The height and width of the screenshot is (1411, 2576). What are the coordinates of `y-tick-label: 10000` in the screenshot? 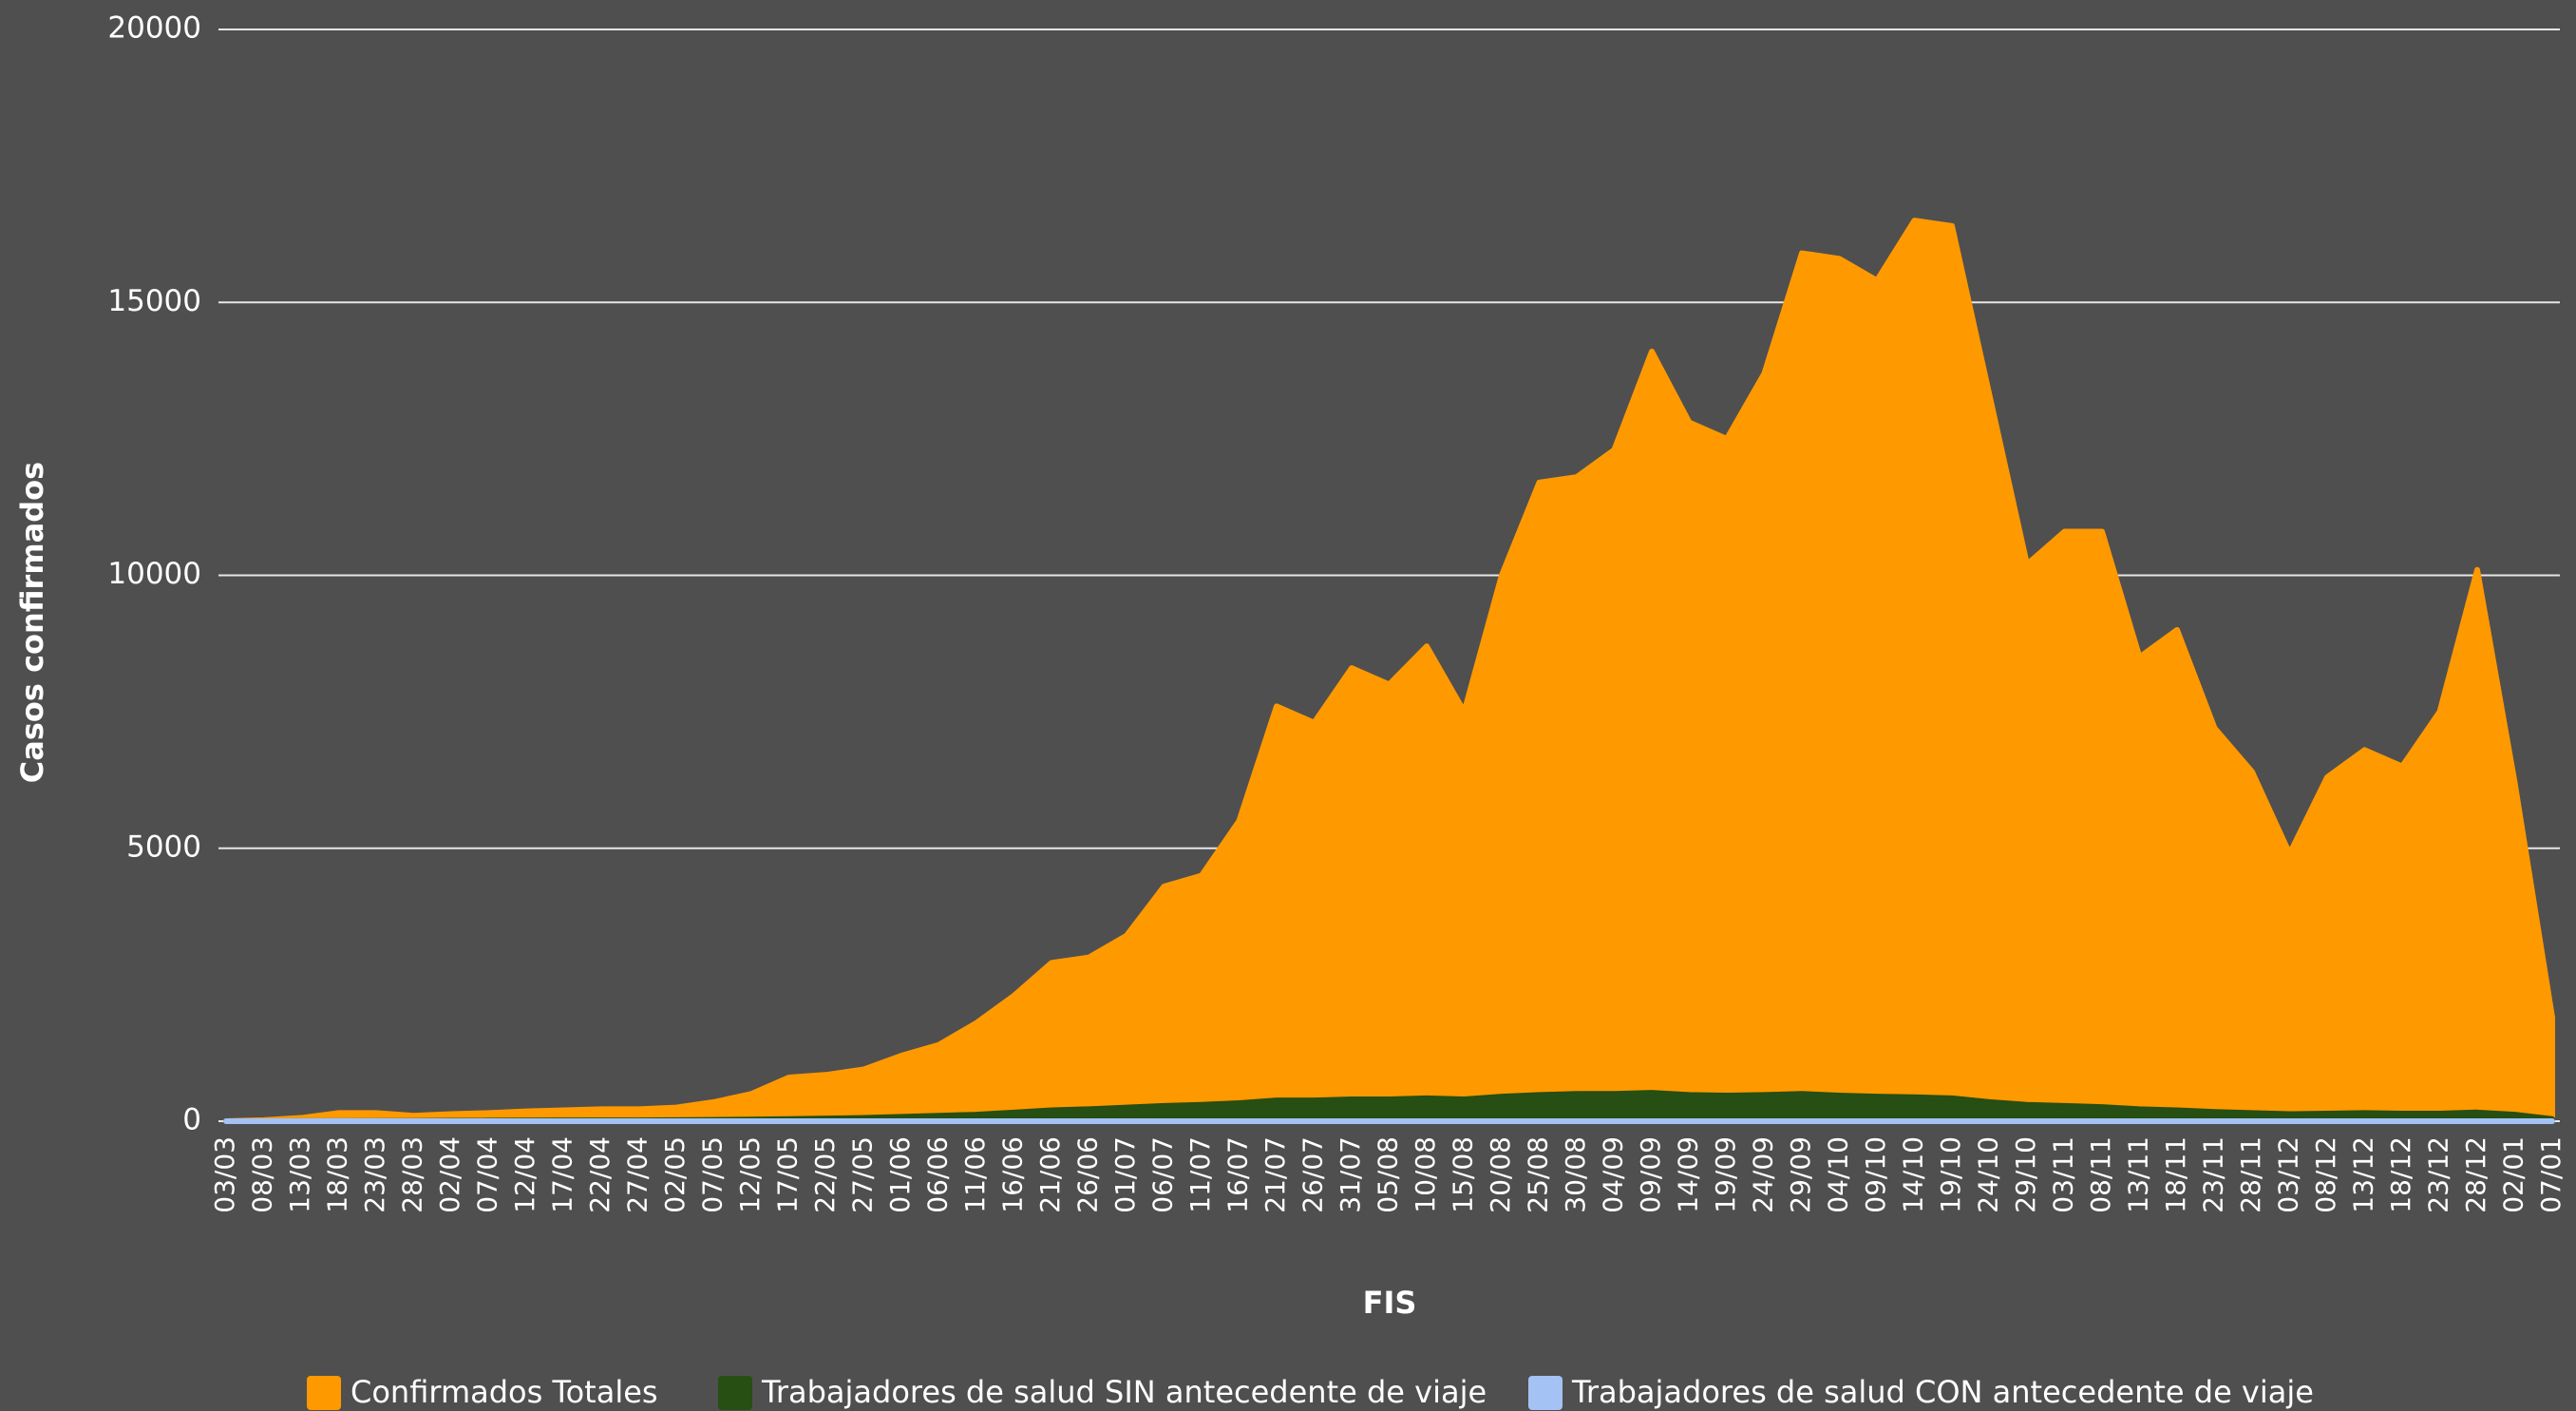 It's located at (154, 574).